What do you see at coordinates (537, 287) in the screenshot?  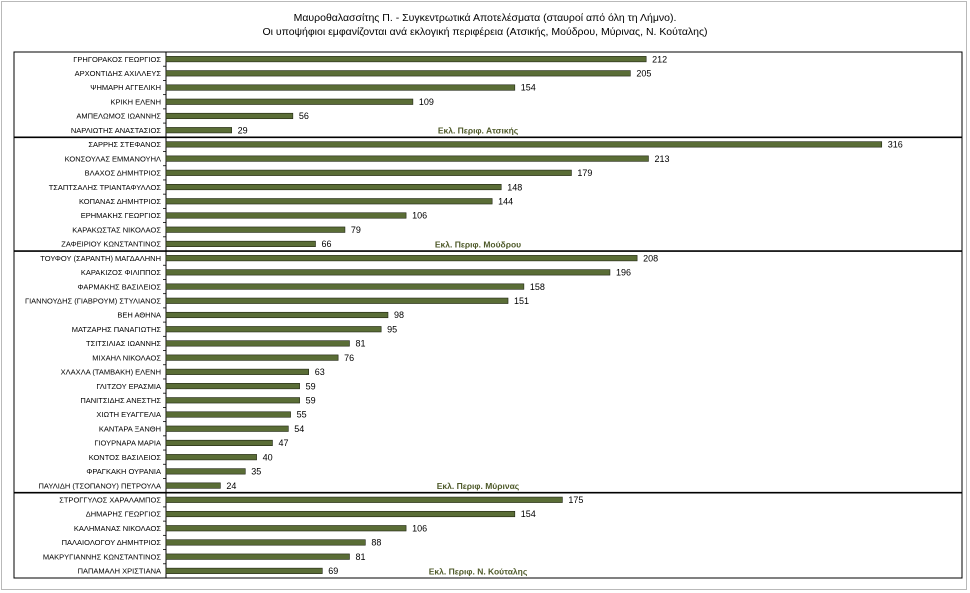 I see `data-label: 158` at bounding box center [537, 287].